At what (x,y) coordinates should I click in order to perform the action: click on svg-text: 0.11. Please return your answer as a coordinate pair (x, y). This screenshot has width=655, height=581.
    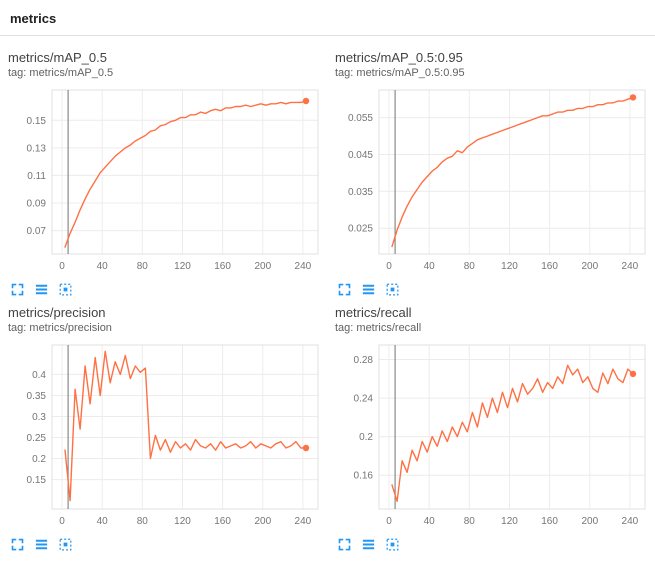
    Looking at the image, I should click on (36, 176).